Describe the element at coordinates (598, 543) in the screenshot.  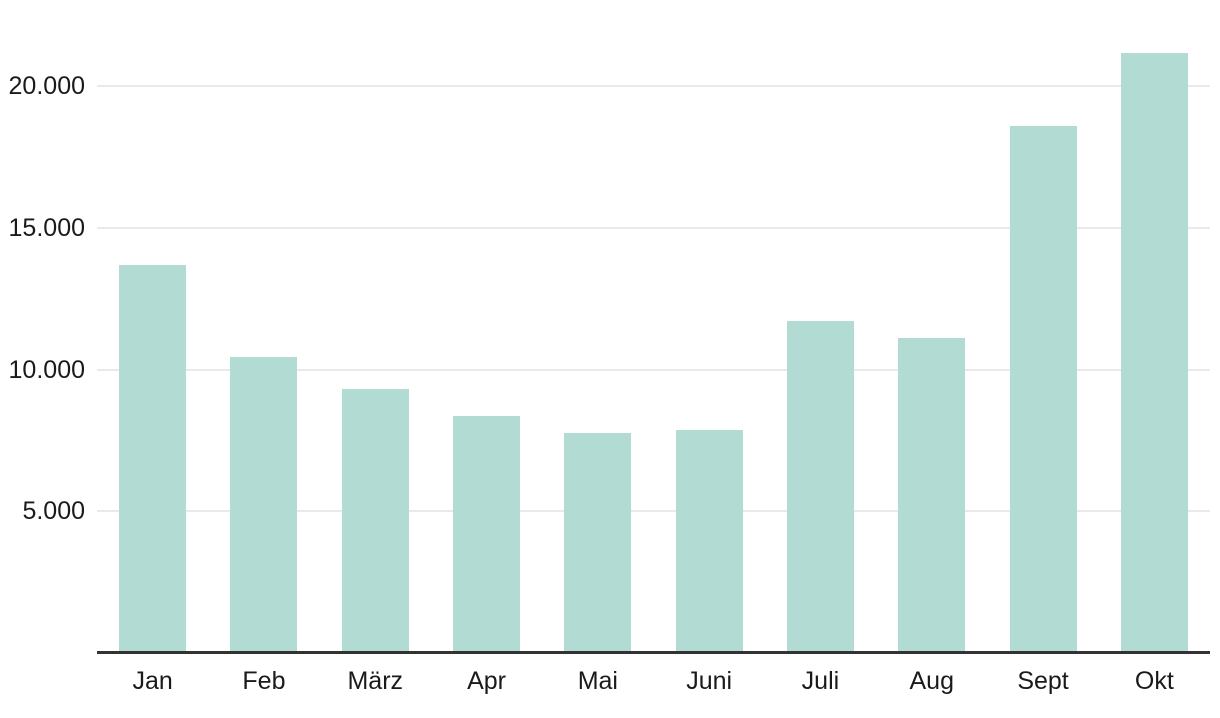
I see `bar-mai` at that location.